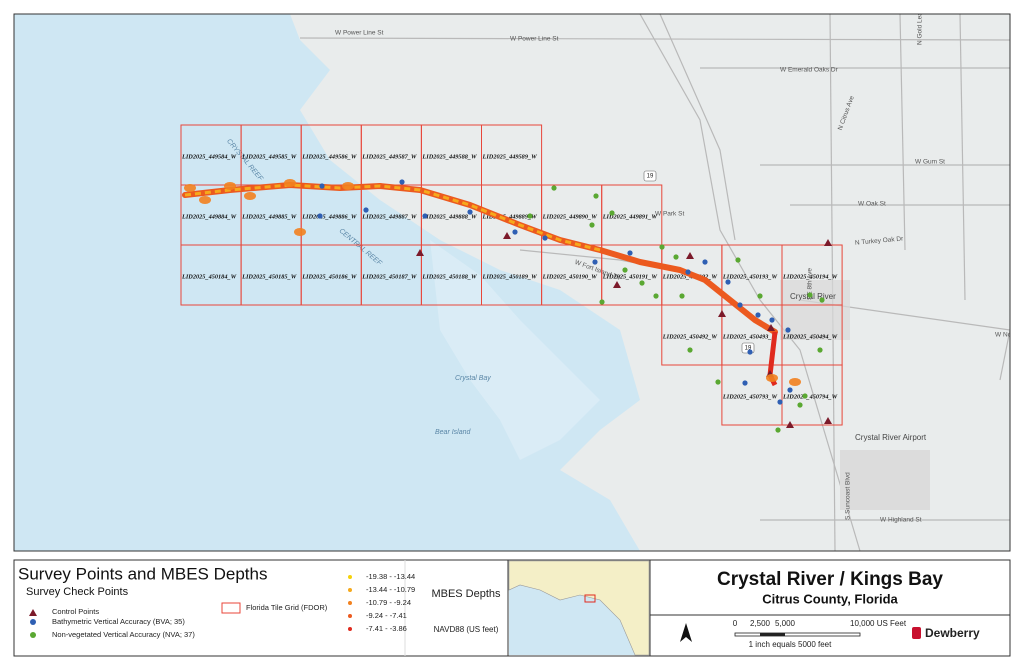 This screenshot has width=1024, height=668. Describe the element at coordinates (570, 276) in the screenshot. I see `tile-label: LID2025_450190_W` at that location.